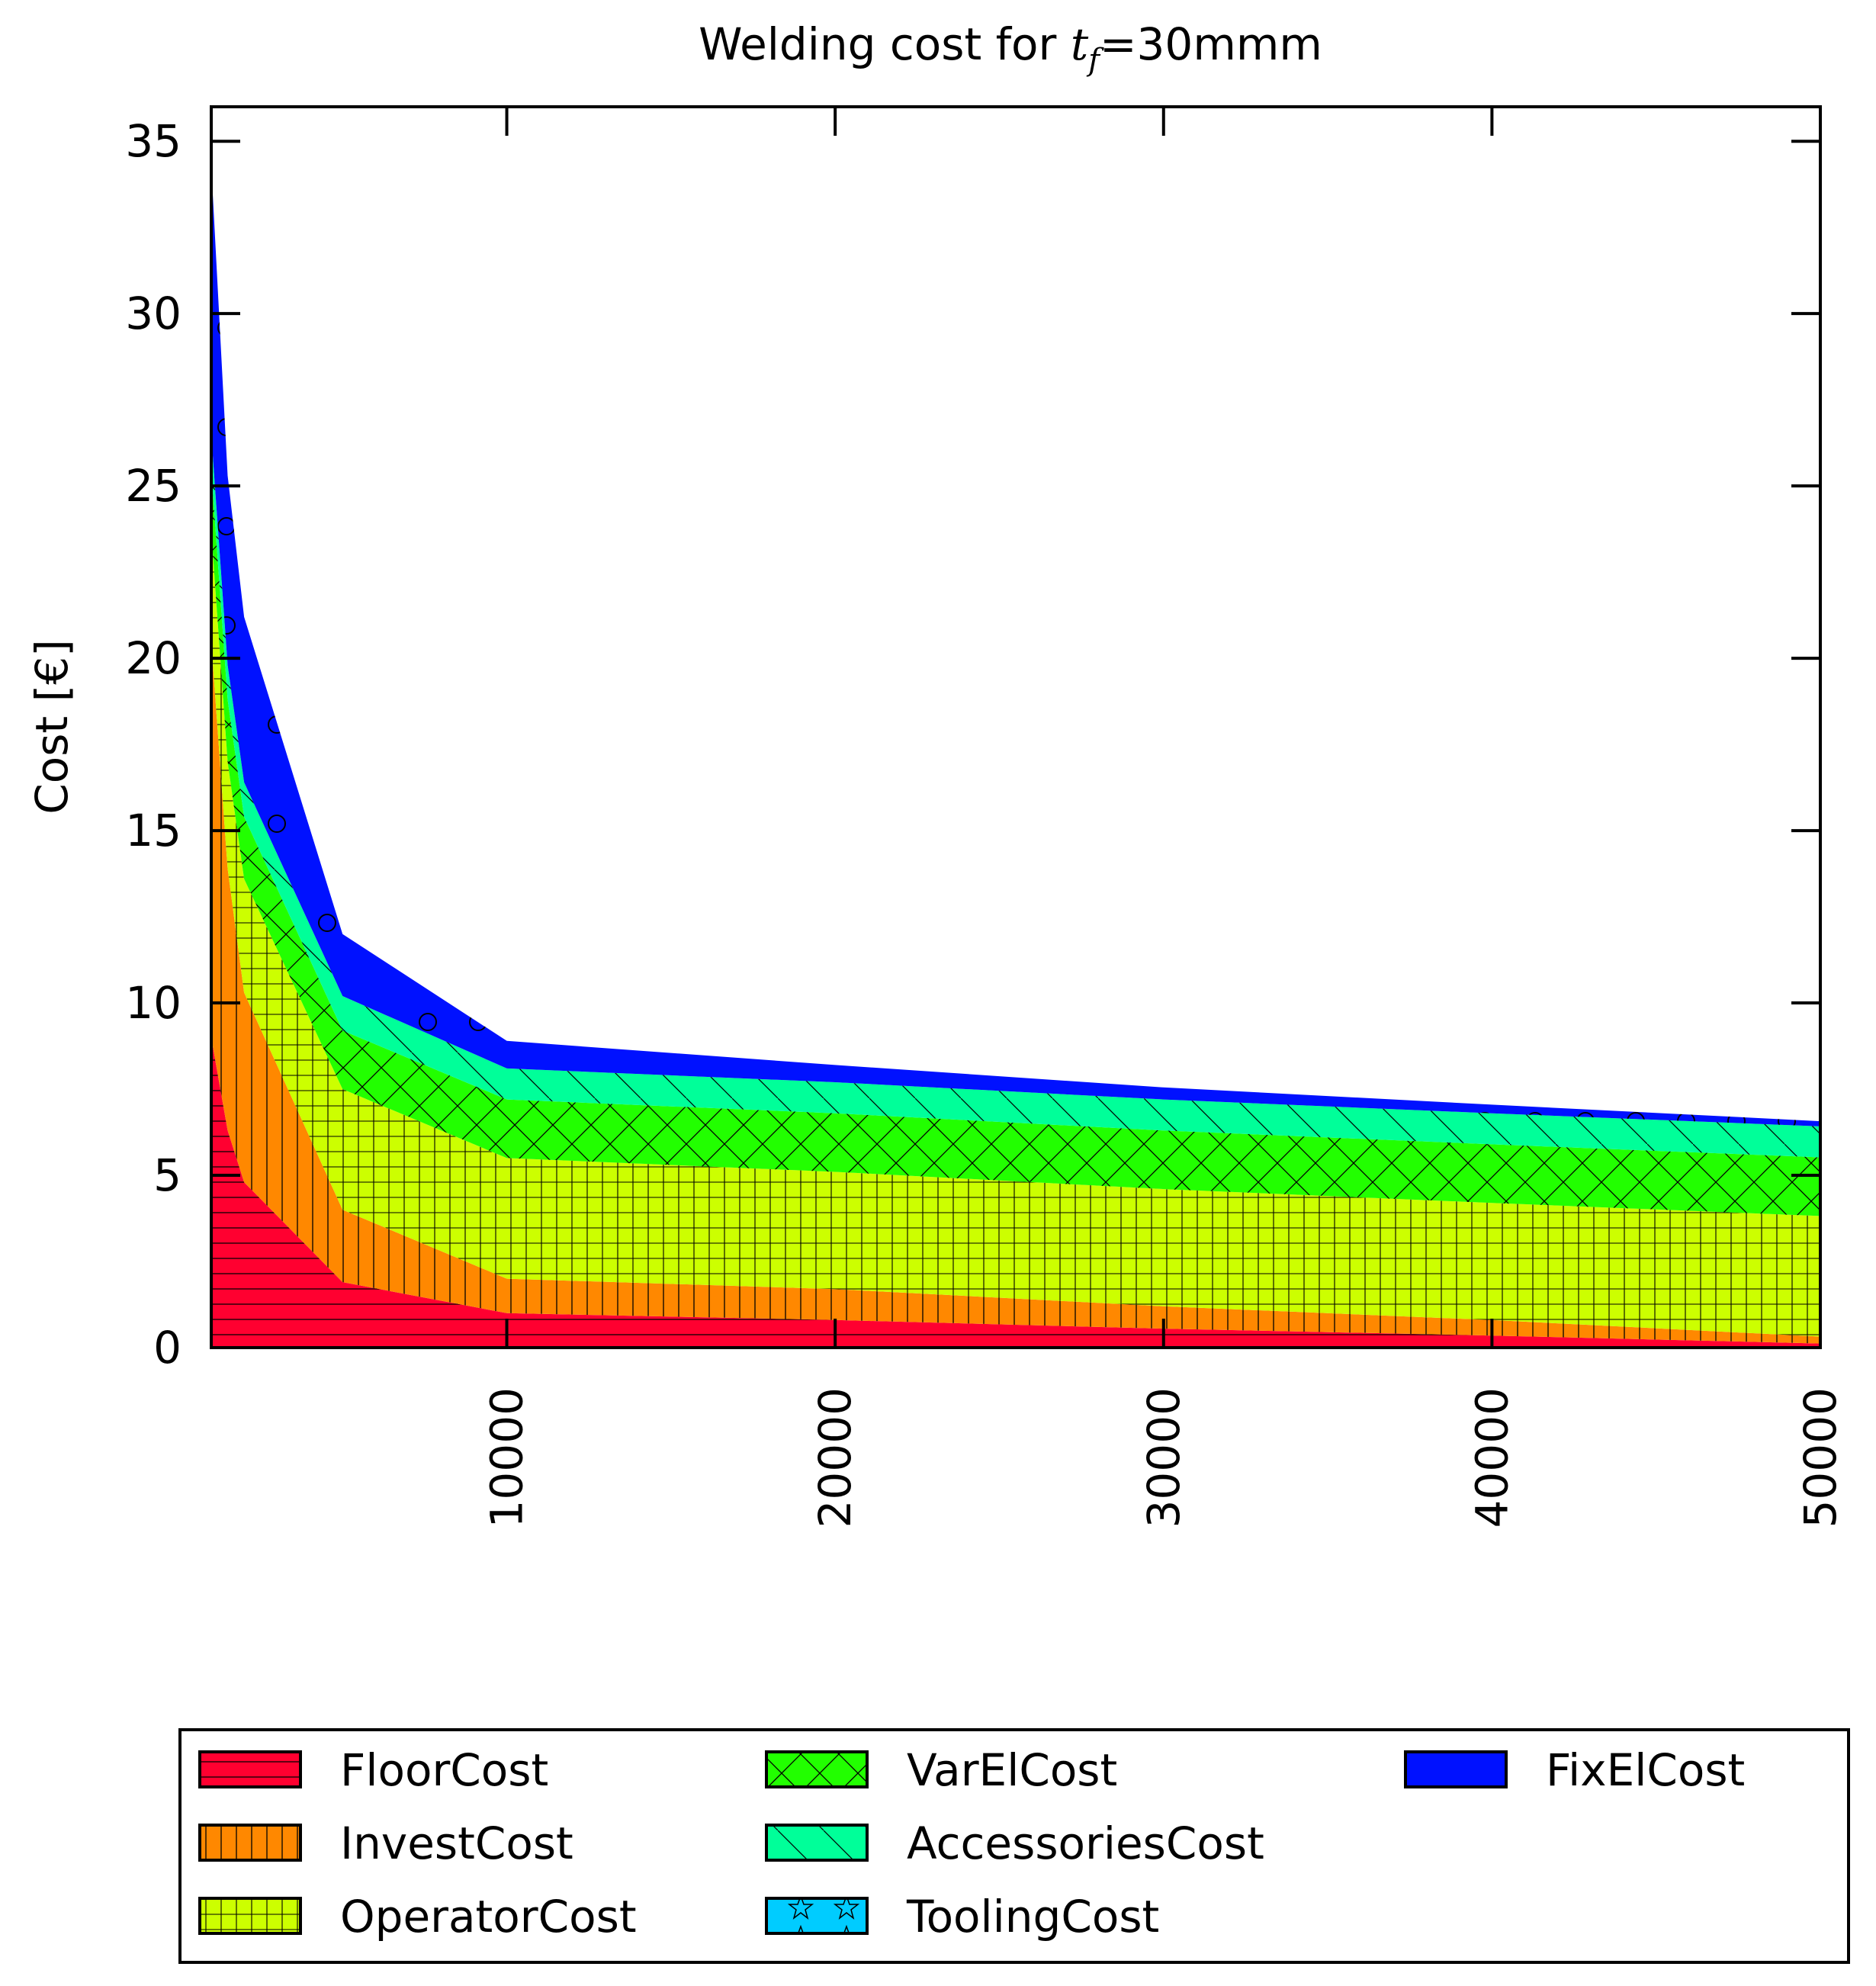 Image resolution: width=1876 pixels, height=1986 pixels. I want to click on legend-item-accessoriescost: AccessoriesCost, so click(1015, 1843).